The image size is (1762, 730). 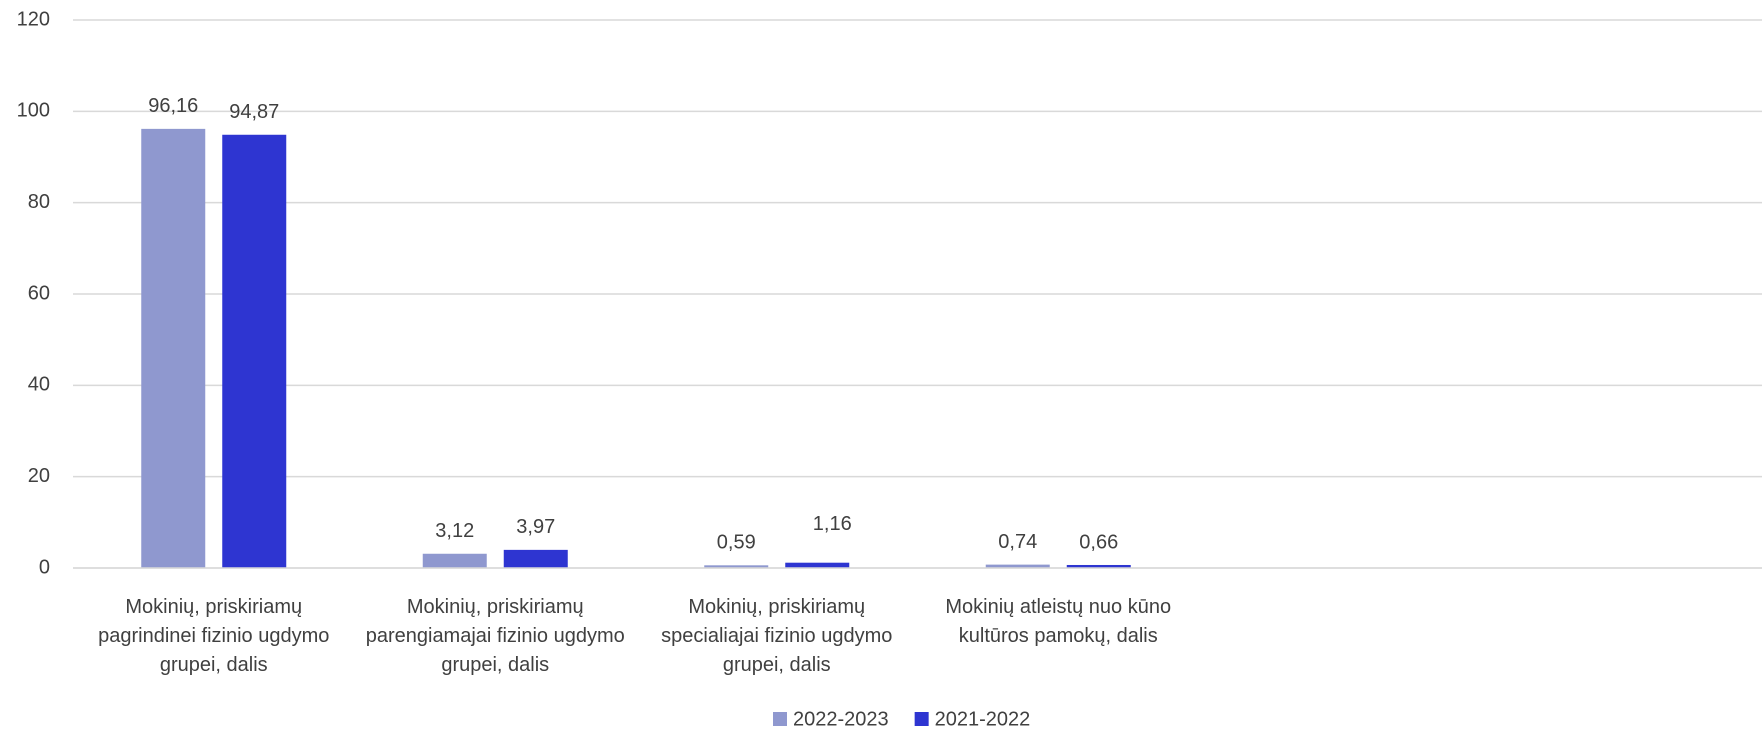 What do you see at coordinates (736, 543) in the screenshot?
I see `data-label: 0,59` at bounding box center [736, 543].